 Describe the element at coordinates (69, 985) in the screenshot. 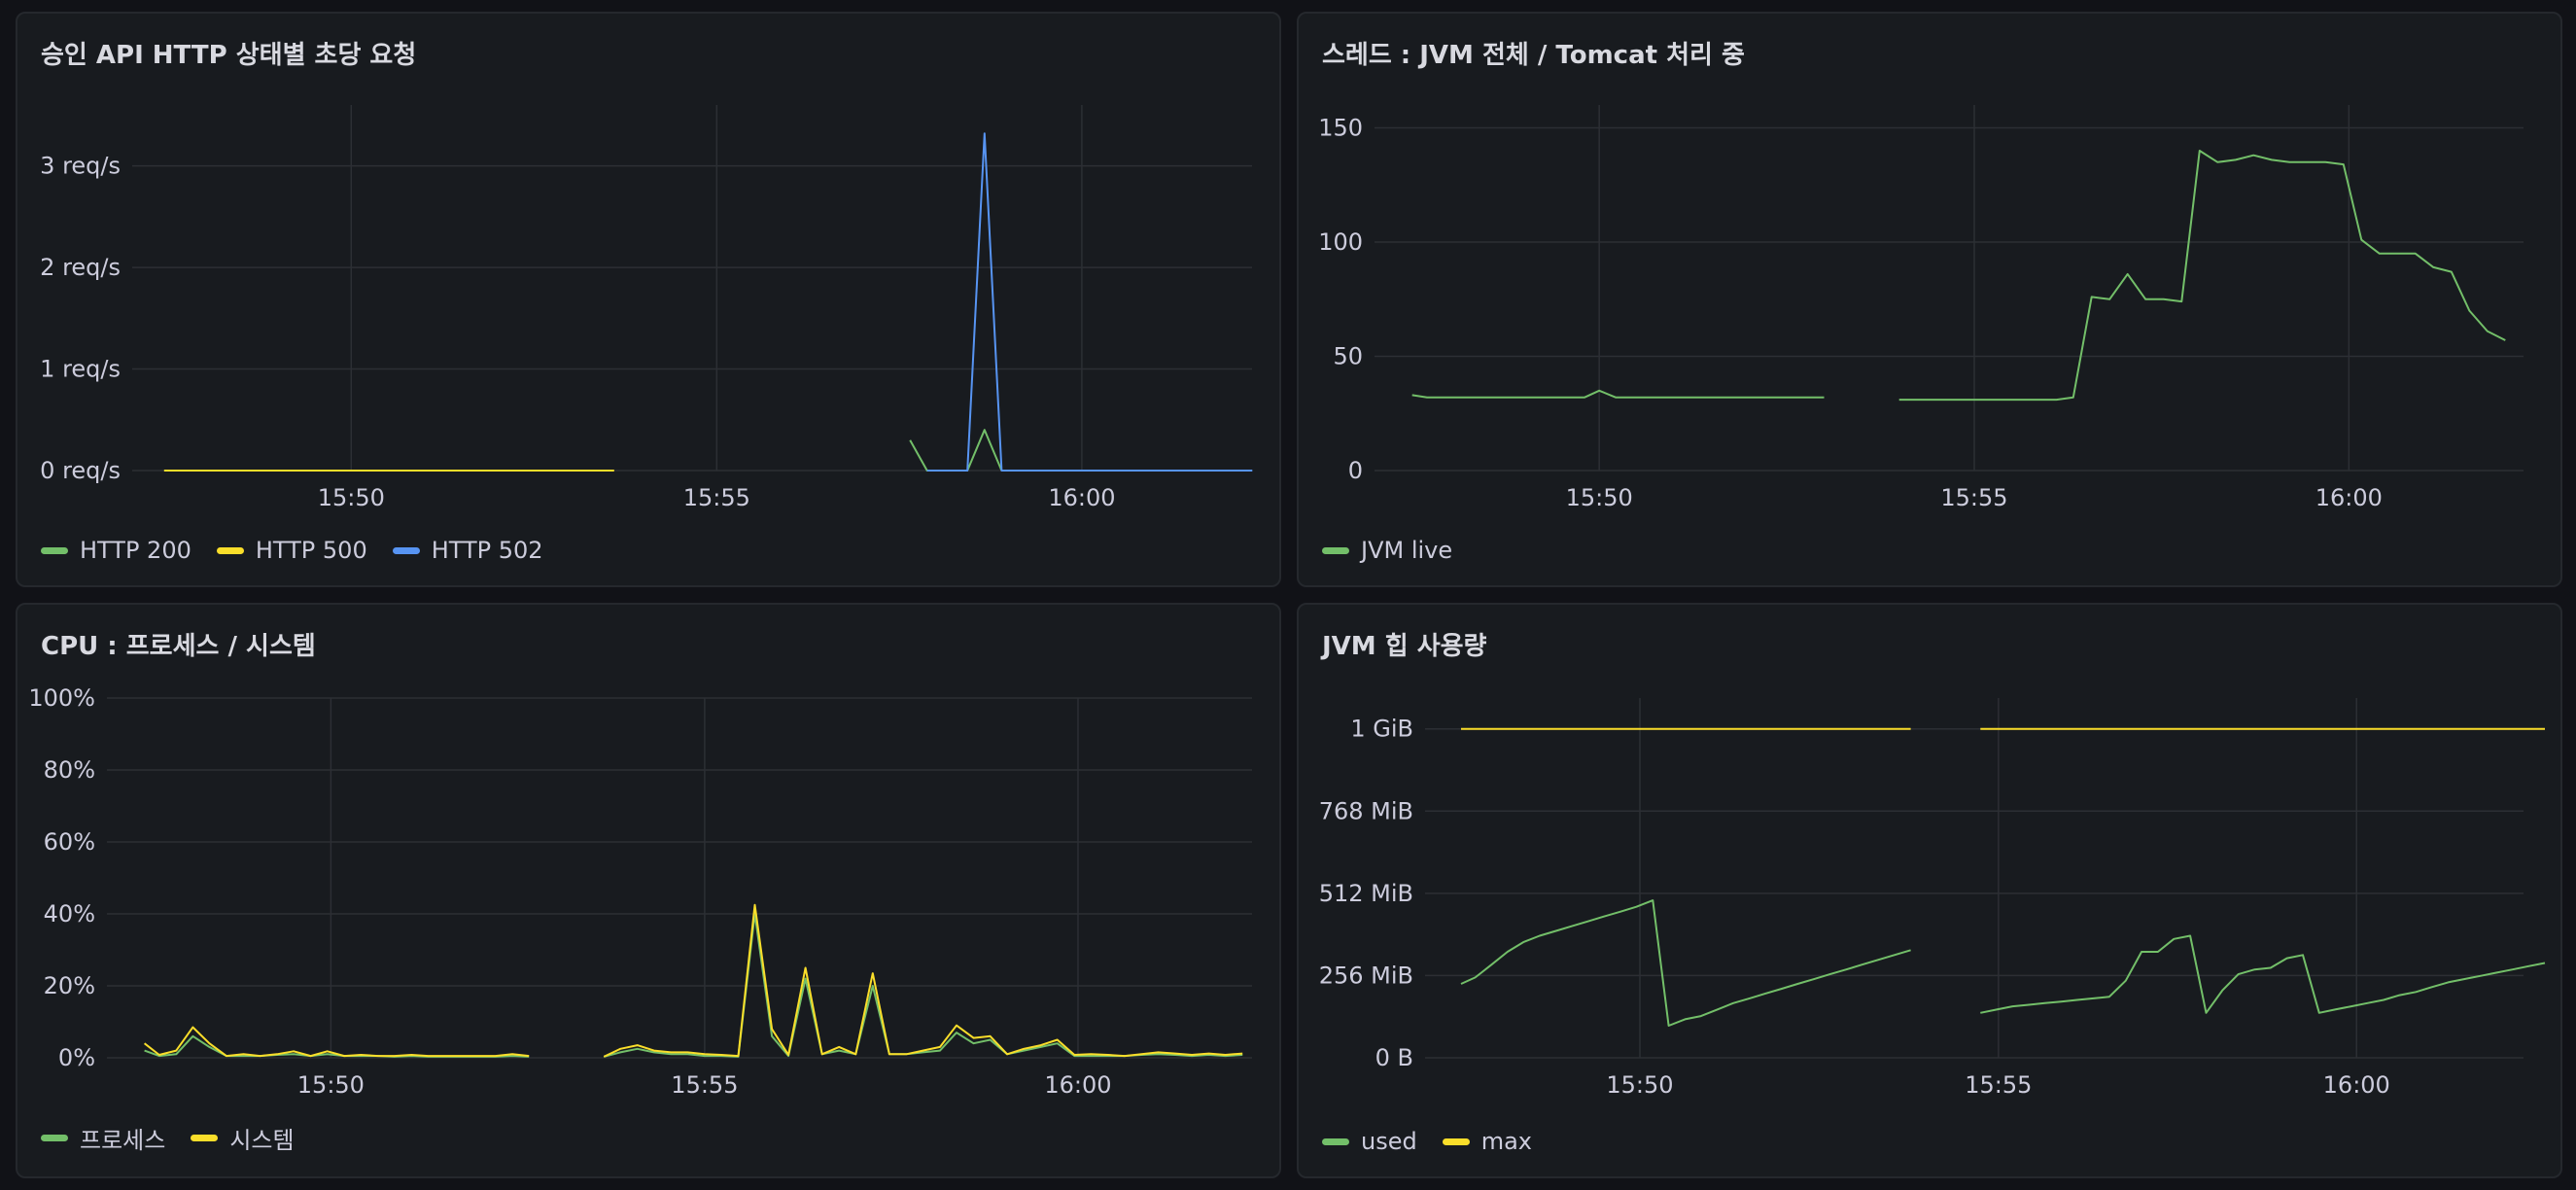

I see `y-tick-label: 20%` at that location.